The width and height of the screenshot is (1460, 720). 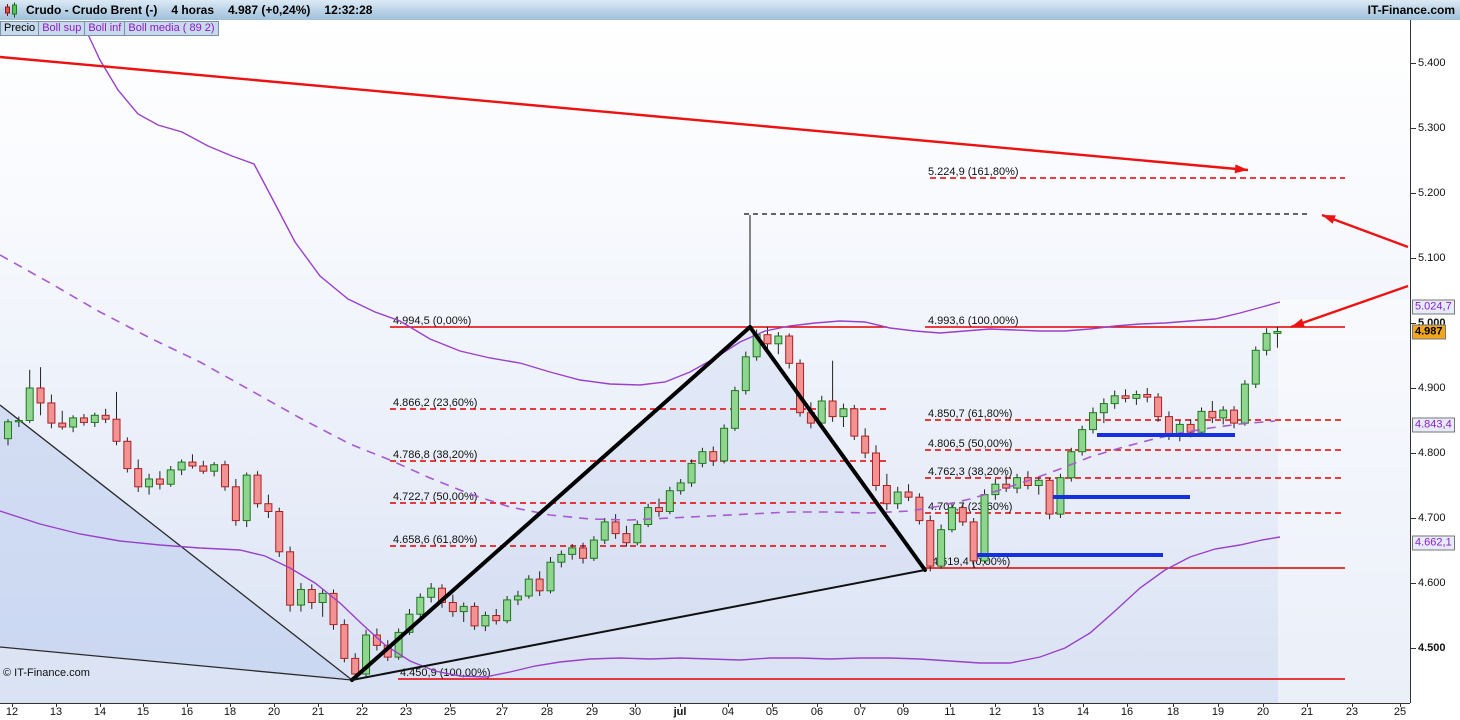 What do you see at coordinates (1433, 307) in the screenshot?
I see `price-tag-purple: 5.024,7` at bounding box center [1433, 307].